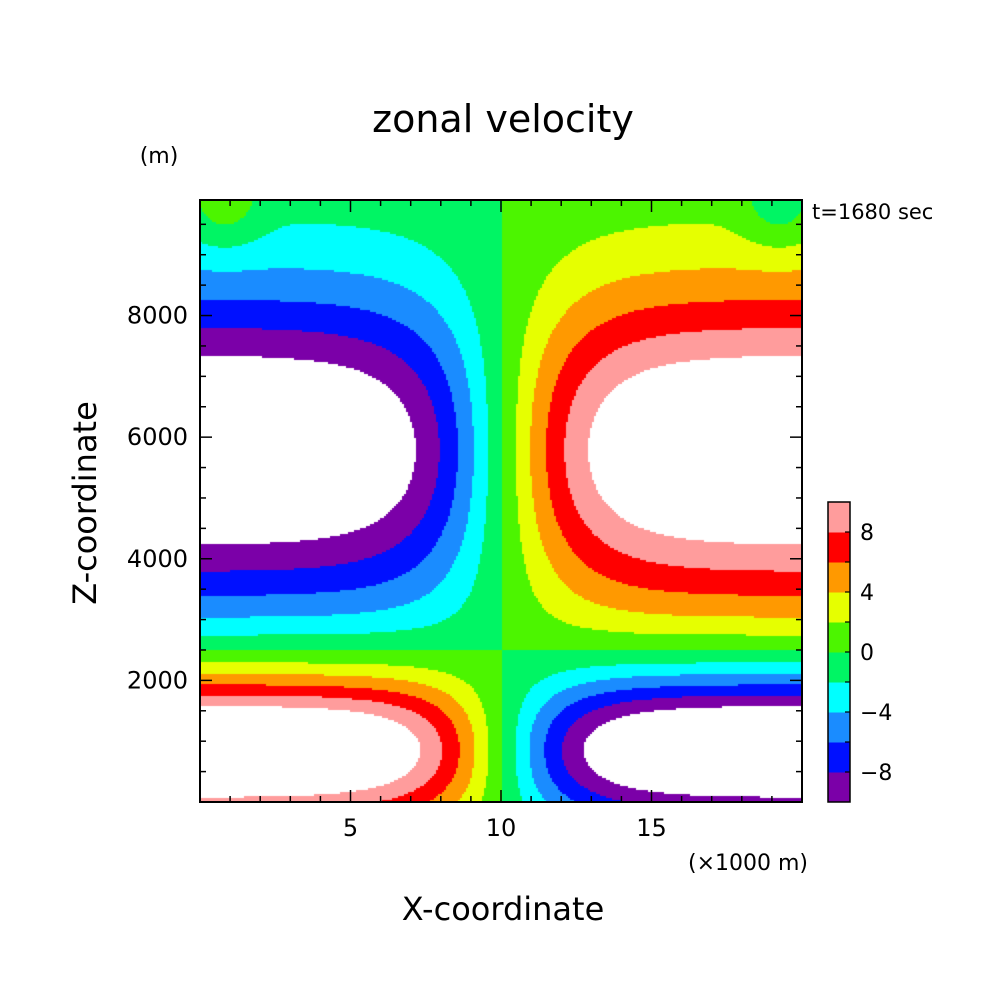 The height and width of the screenshot is (1004, 1004). What do you see at coordinates (503, 909) in the screenshot?
I see `x-axis-label: X-coordinate` at bounding box center [503, 909].